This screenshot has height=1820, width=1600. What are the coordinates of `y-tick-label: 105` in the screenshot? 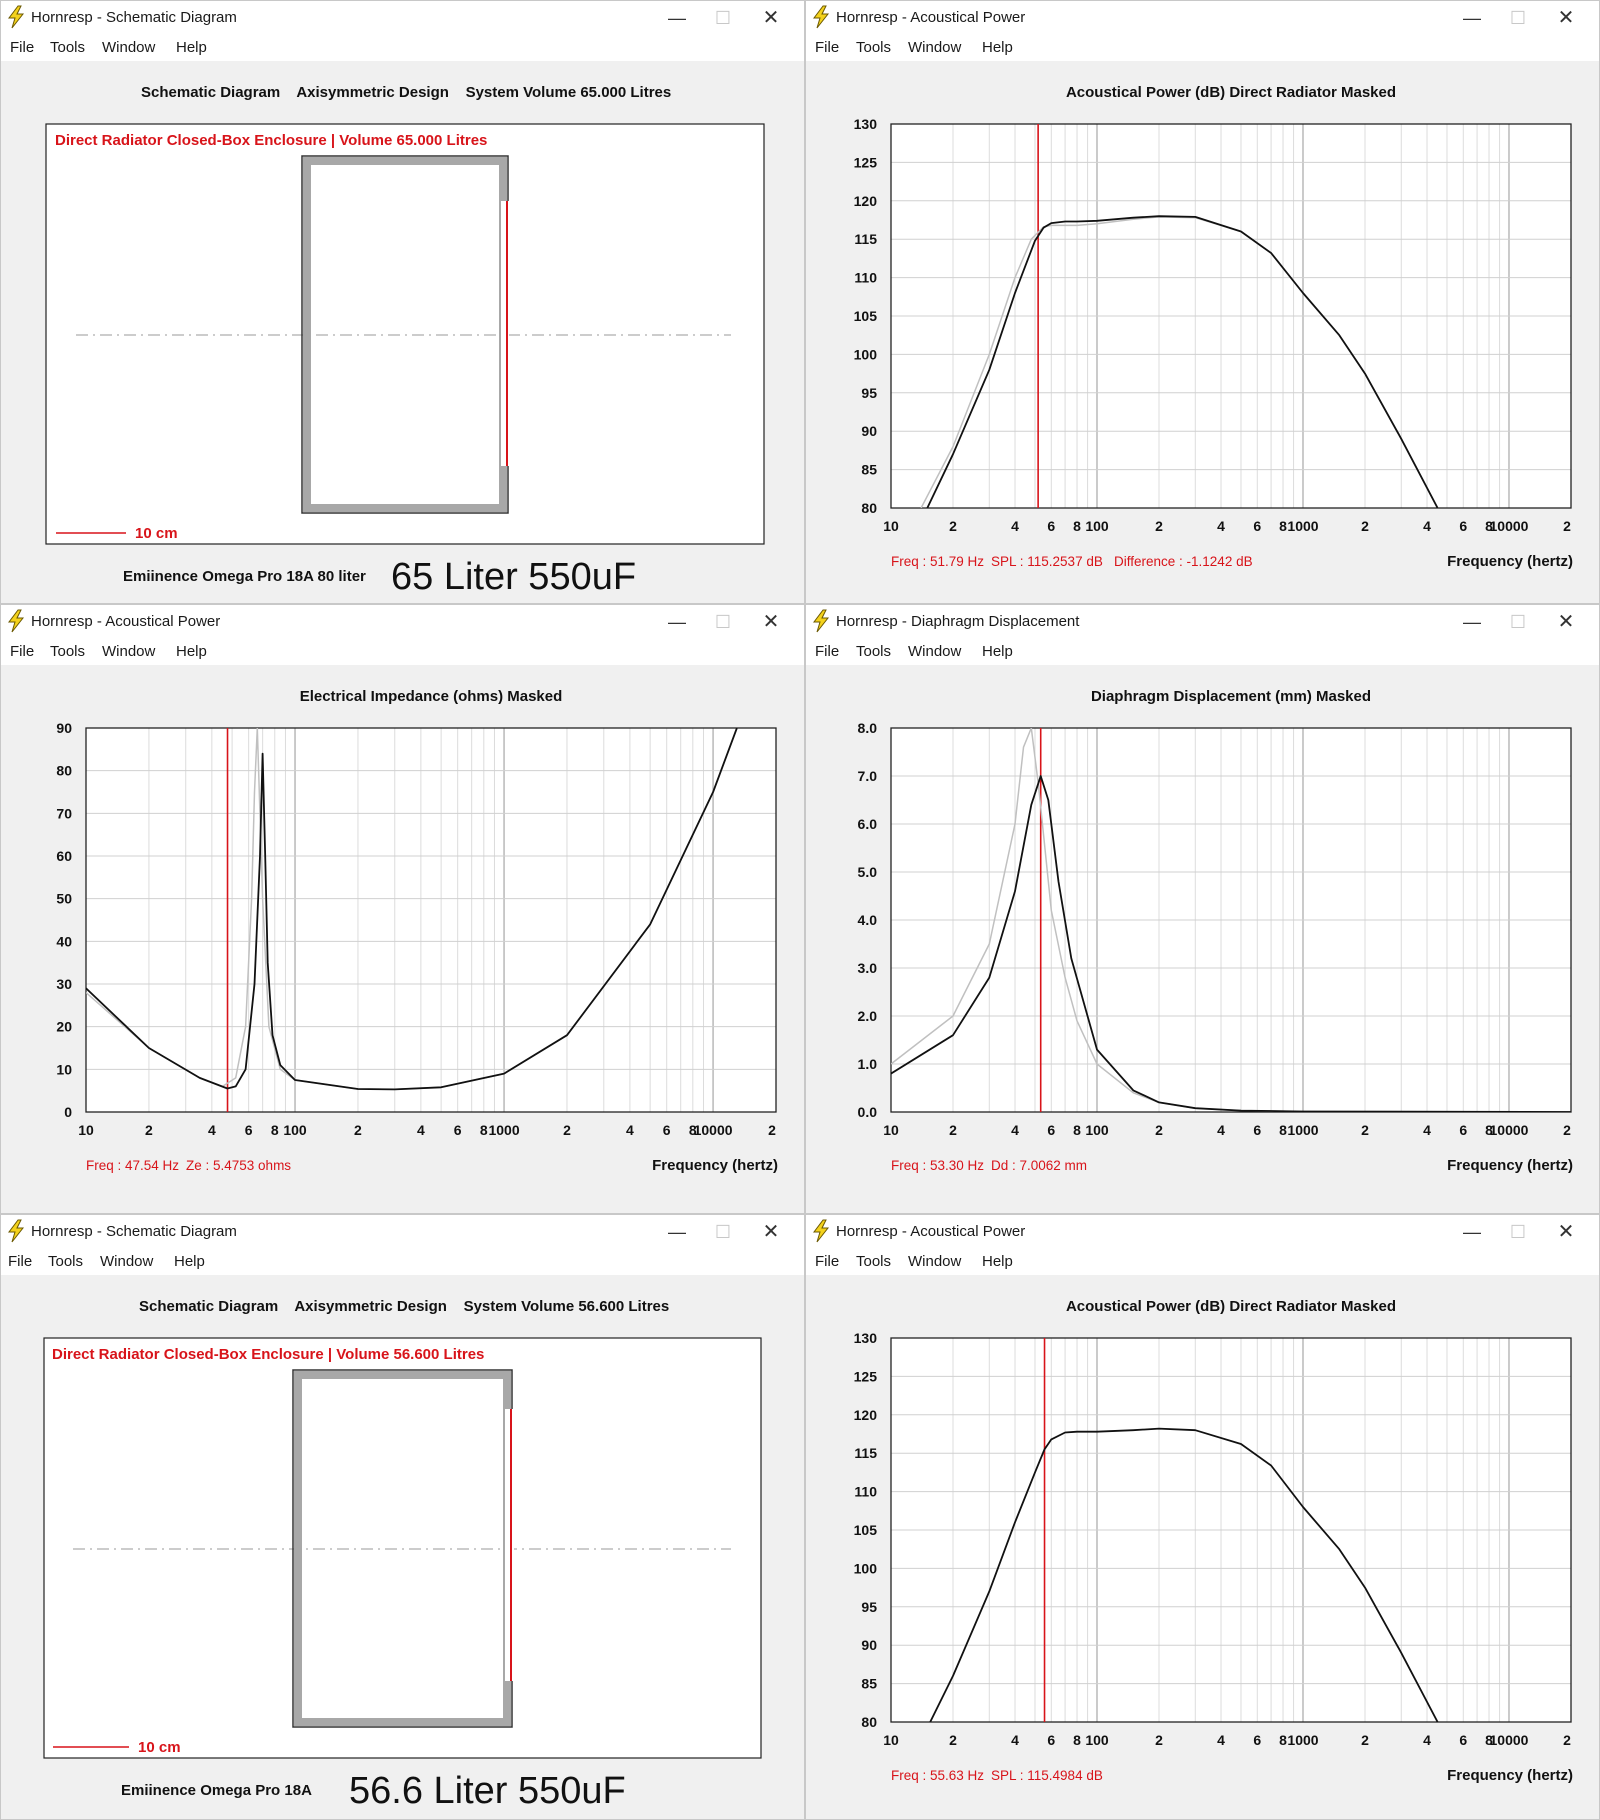 It's located at (866, 316).